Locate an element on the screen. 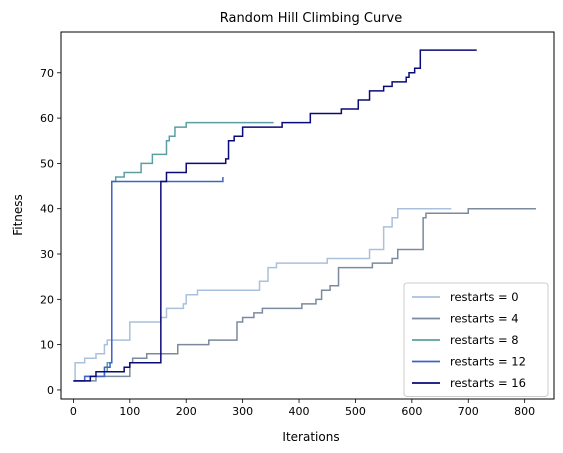 The image size is (563, 453). x-axis-ticks: 0 100 200 300 400 500 600 700 800 is located at coordinates (302, 408).